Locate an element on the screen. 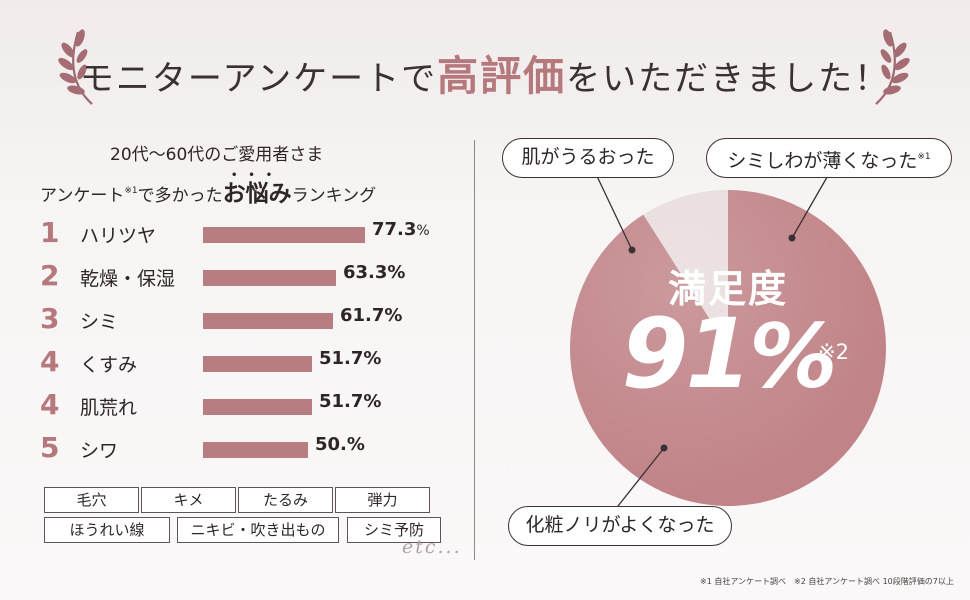 This screenshot has width=970, height=600. rank-label: くすみ is located at coordinates (109, 365).